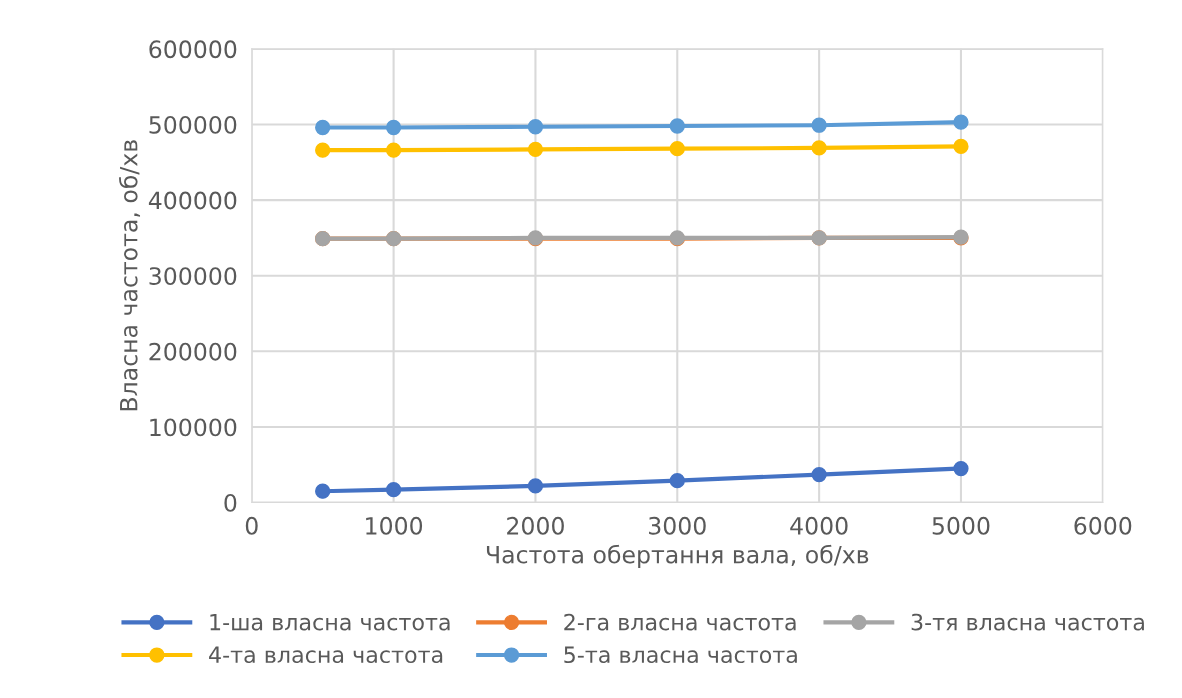 This screenshot has width=1182, height=698. What do you see at coordinates (230, 503) in the screenshot?
I see `y-tick-label: 0` at bounding box center [230, 503].